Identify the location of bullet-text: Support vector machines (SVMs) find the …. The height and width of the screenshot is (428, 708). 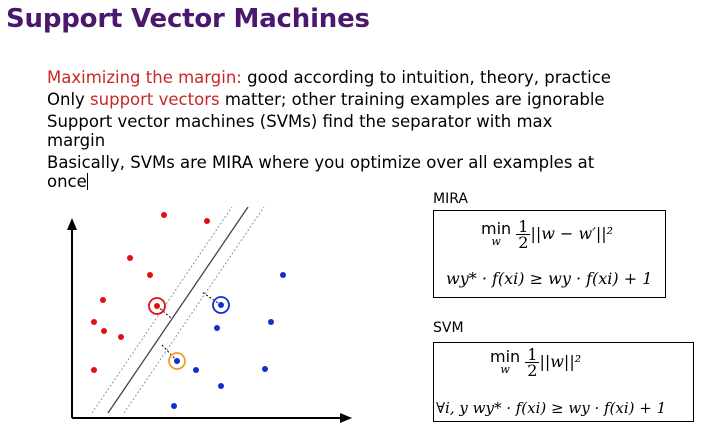
(300, 131).